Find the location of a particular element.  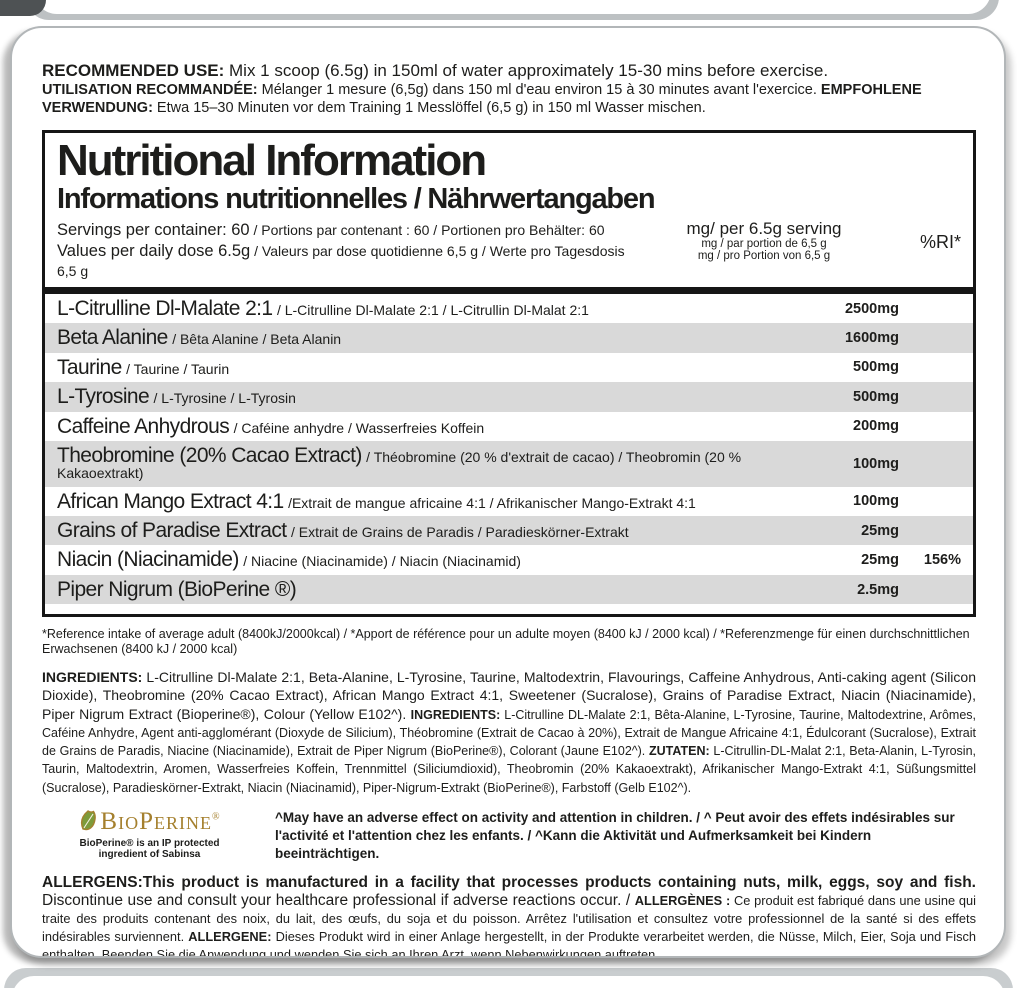

amount-value: 2.5mg is located at coordinates (878, 589).